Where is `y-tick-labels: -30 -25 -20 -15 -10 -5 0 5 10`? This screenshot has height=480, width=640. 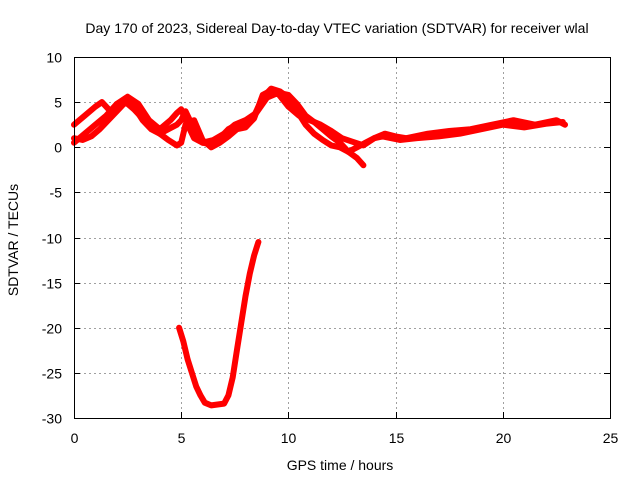 y-tick-labels: -30 -25 -20 -15 -10 -5 0 5 10 is located at coordinates (52, 238).